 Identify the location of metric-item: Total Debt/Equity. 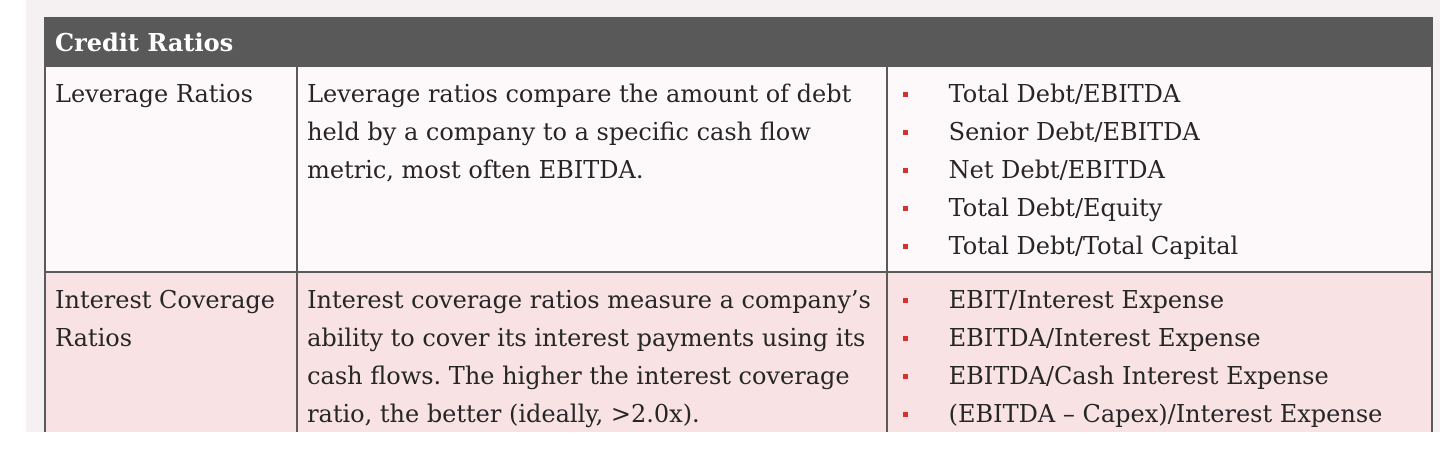
(1159, 208).